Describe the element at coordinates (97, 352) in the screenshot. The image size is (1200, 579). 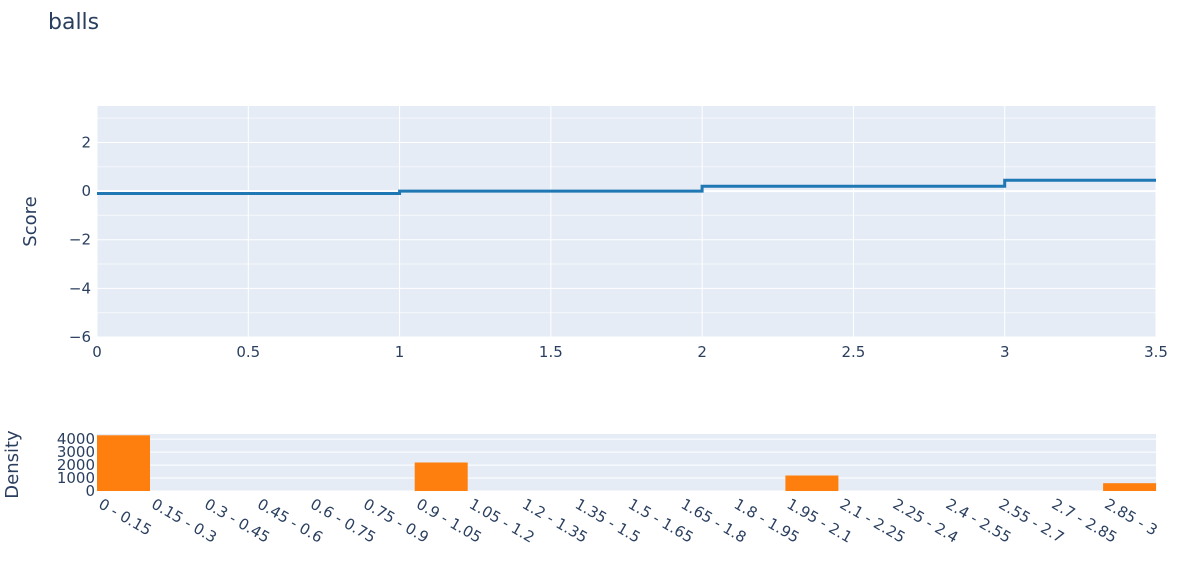
I see `x-tick-label: 0` at that location.